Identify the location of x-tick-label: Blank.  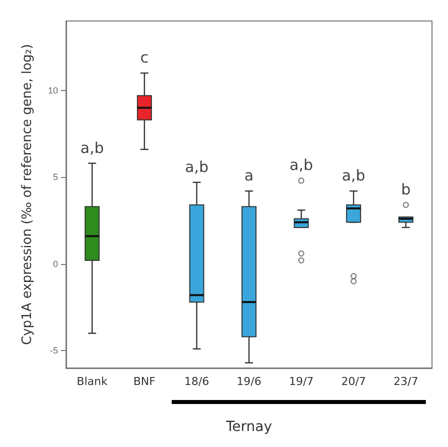
(92, 381).